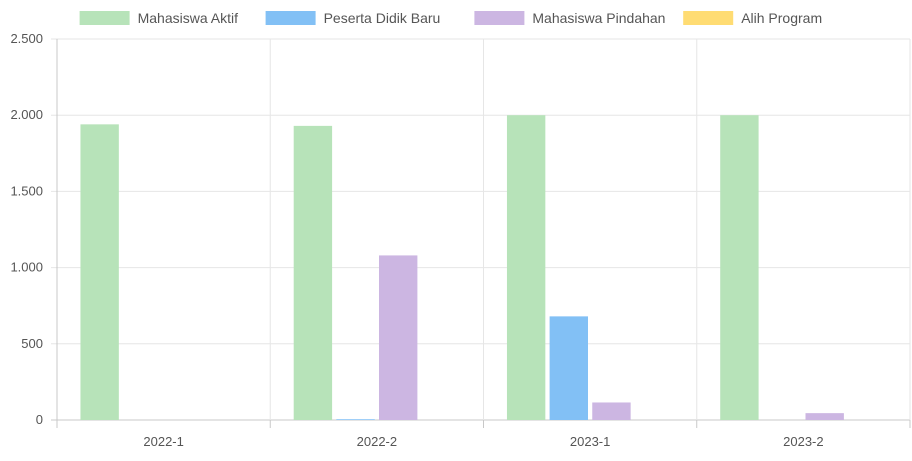  Describe the element at coordinates (26, 38) in the screenshot. I see `y-tick-label: 2.500` at that location.